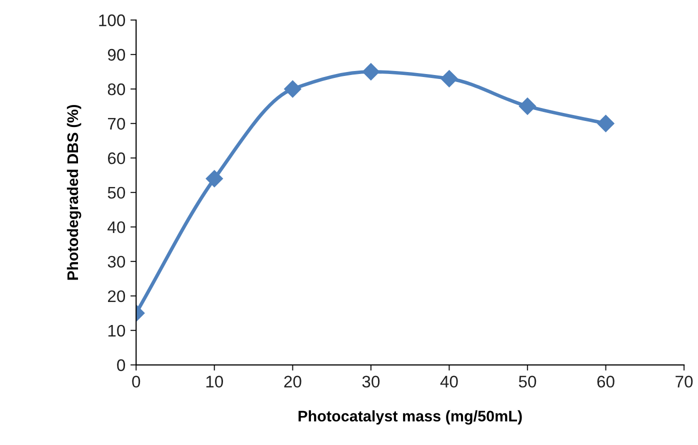 The image size is (698, 445). What do you see at coordinates (136, 382) in the screenshot?
I see `x-tick-label: 0` at bounding box center [136, 382].